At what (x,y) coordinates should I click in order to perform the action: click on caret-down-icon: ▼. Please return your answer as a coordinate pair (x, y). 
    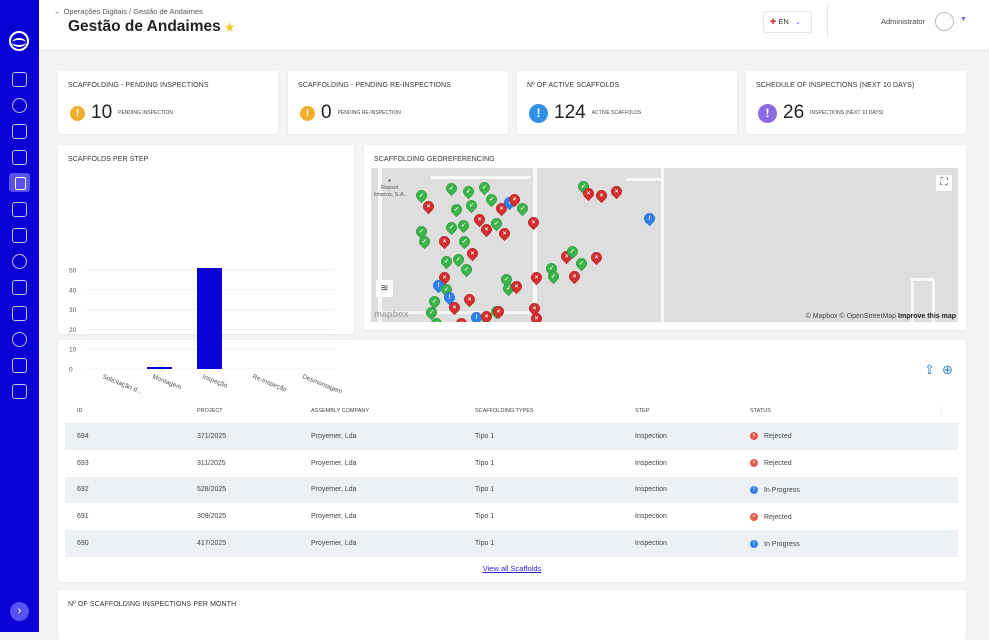
    Looking at the image, I should click on (963, 19).